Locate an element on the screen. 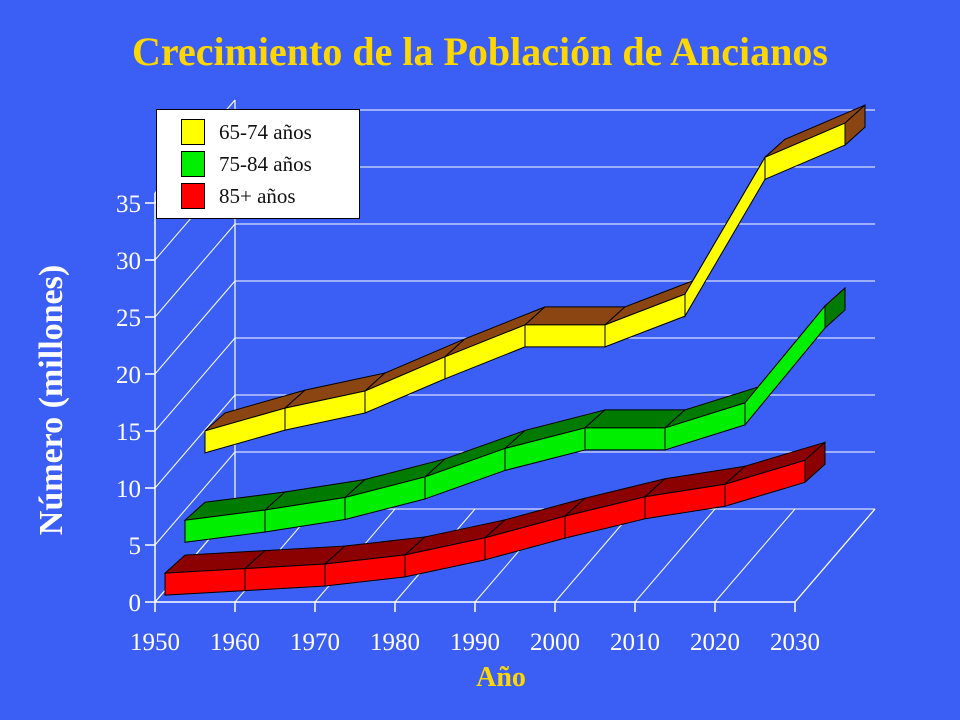  y-tick-label: 15 is located at coordinates (128, 432).